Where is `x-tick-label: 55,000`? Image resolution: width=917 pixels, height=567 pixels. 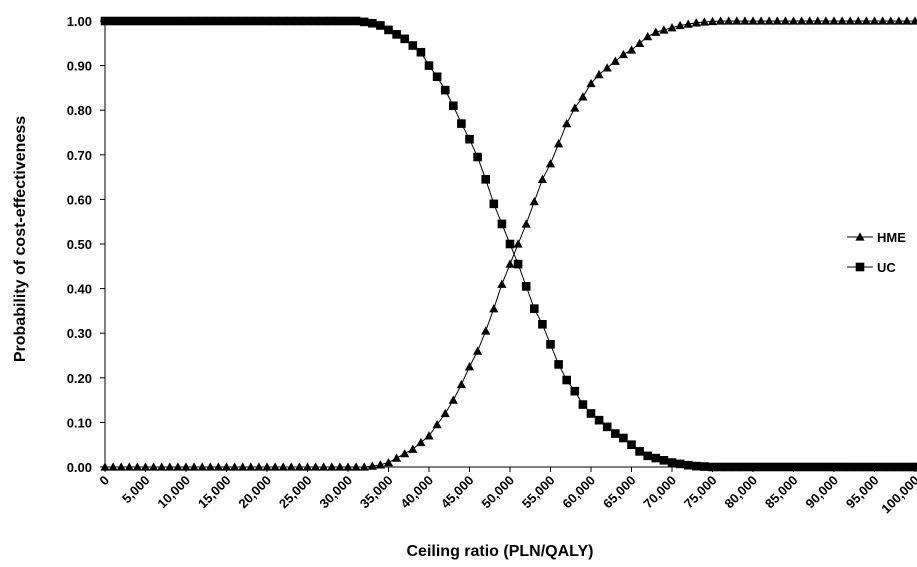 x-tick-label: 55,000 is located at coordinates (538, 492).